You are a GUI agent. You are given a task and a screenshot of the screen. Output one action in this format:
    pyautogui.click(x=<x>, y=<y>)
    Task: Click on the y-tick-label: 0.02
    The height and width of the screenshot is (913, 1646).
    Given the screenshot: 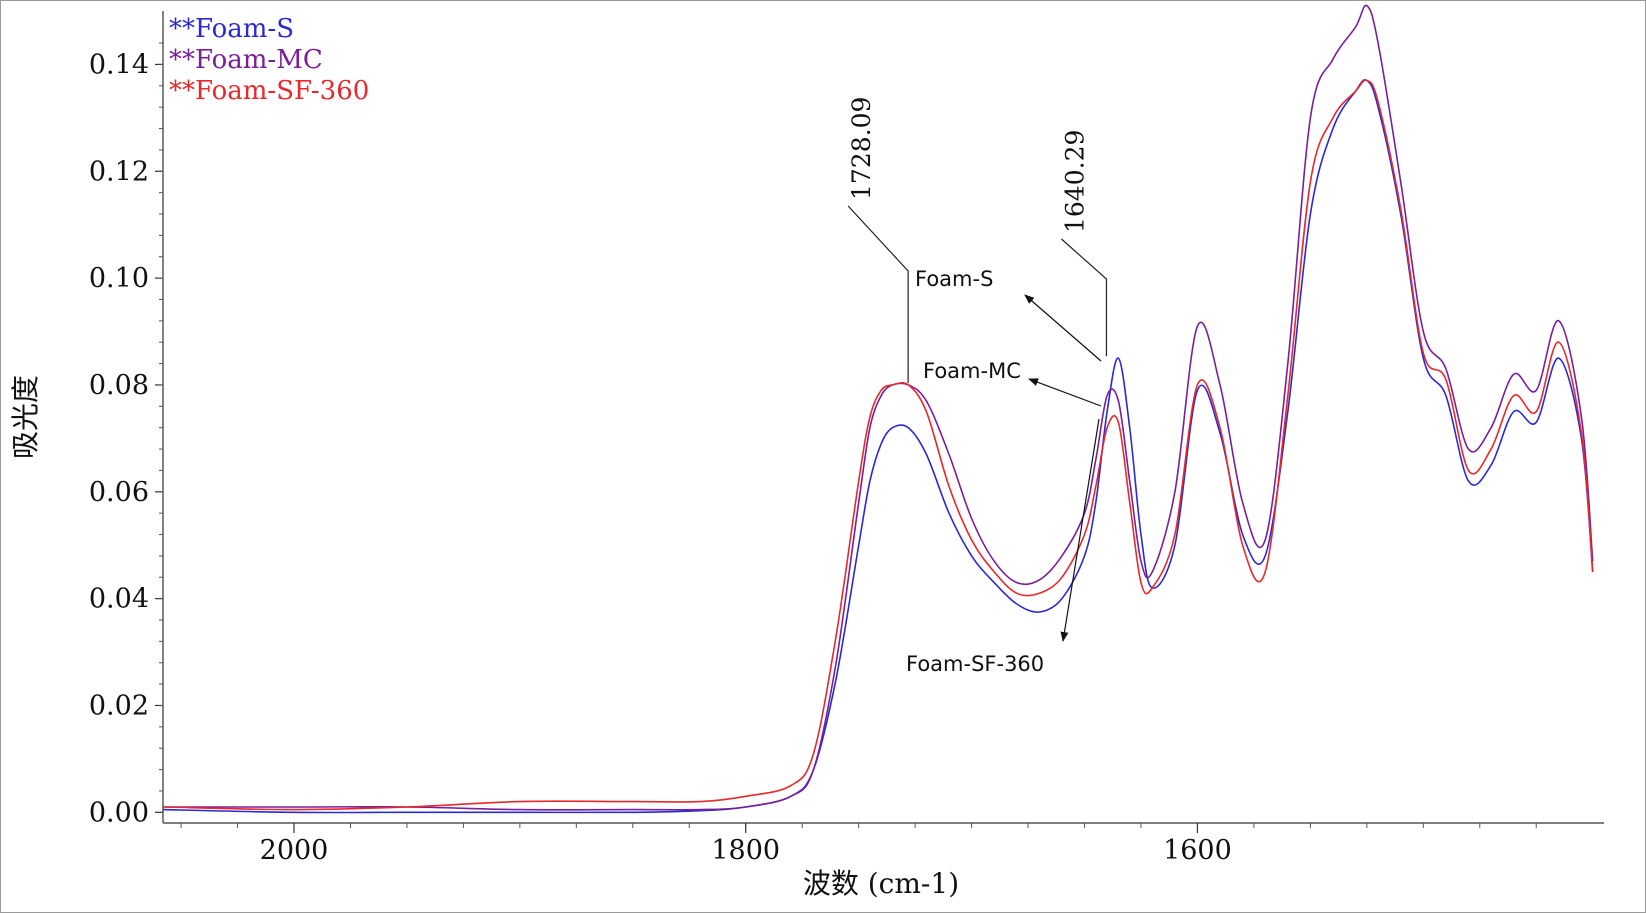 What is the action you would take?
    pyautogui.click(x=119, y=705)
    